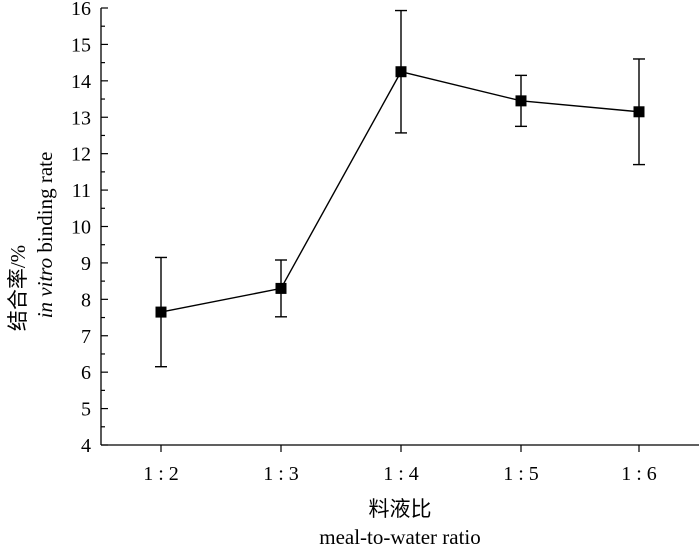  I want to click on y-axis-ticks: 4 5 6 7 8 9 10 11 12 13 14 15 16, so click(89, 228).